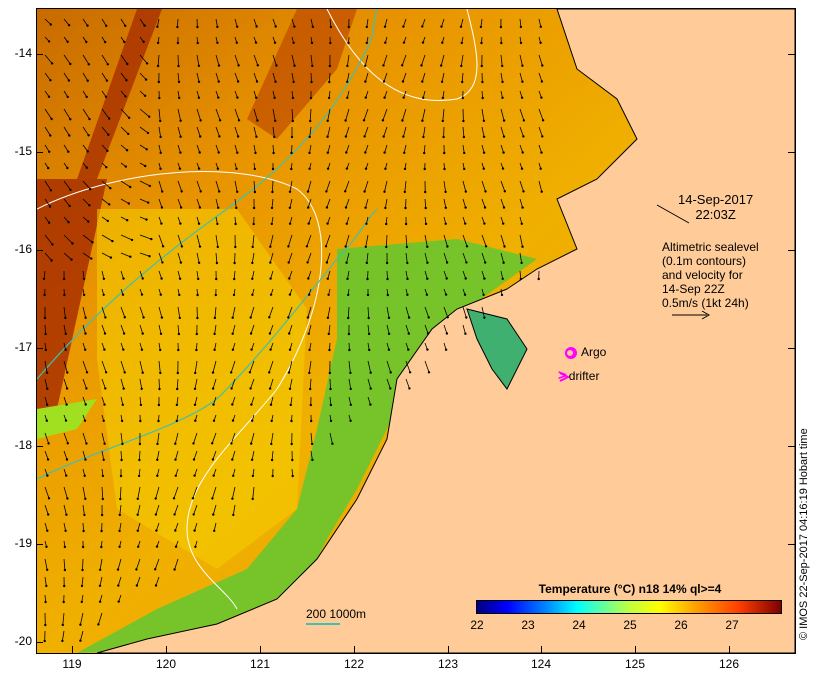 The width and height of the screenshot is (820, 680). Describe the element at coordinates (565, 377) in the screenshot. I see `drifter-marker` at that location.